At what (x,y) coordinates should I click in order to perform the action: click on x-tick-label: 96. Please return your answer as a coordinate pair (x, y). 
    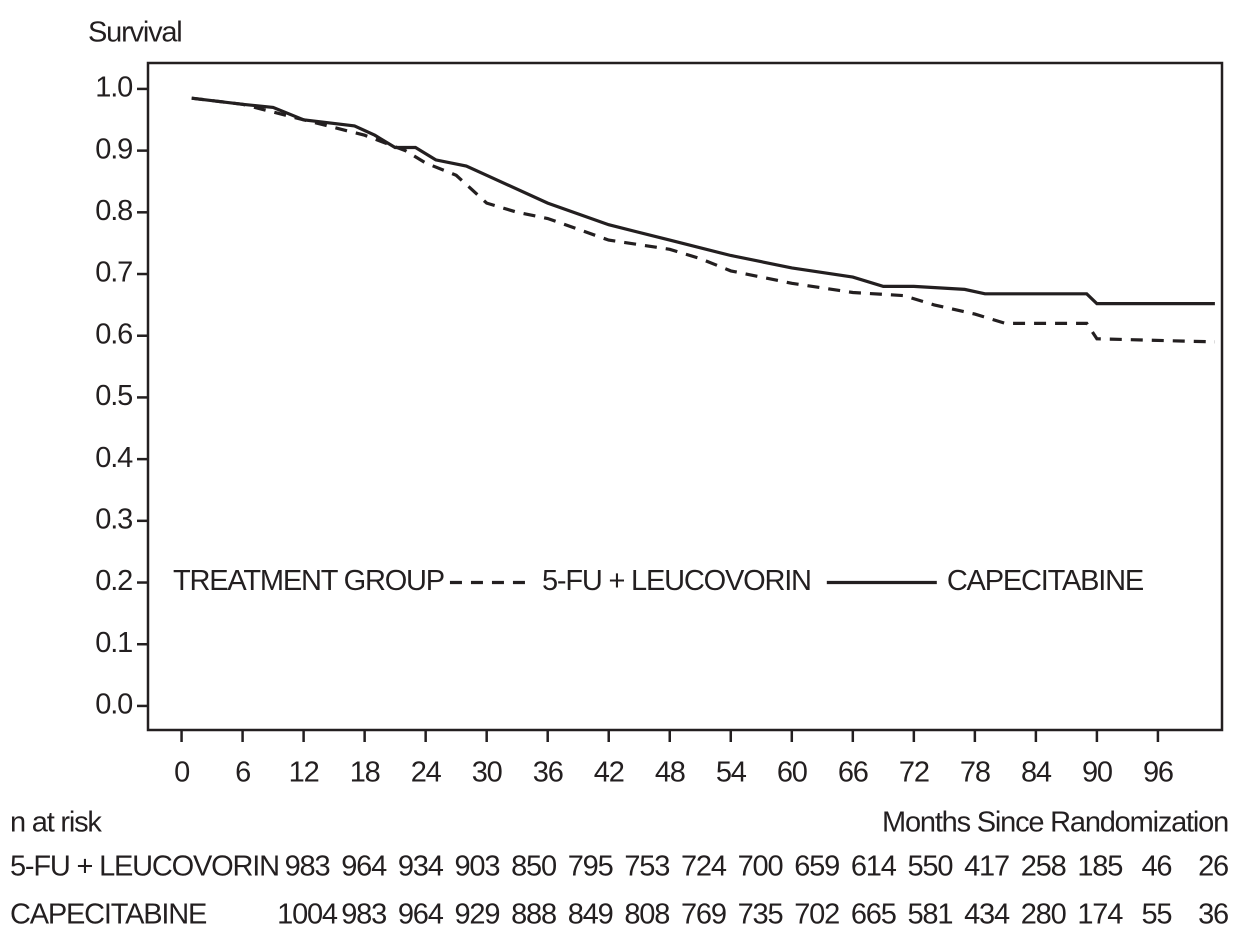
    Looking at the image, I should click on (1158, 773).